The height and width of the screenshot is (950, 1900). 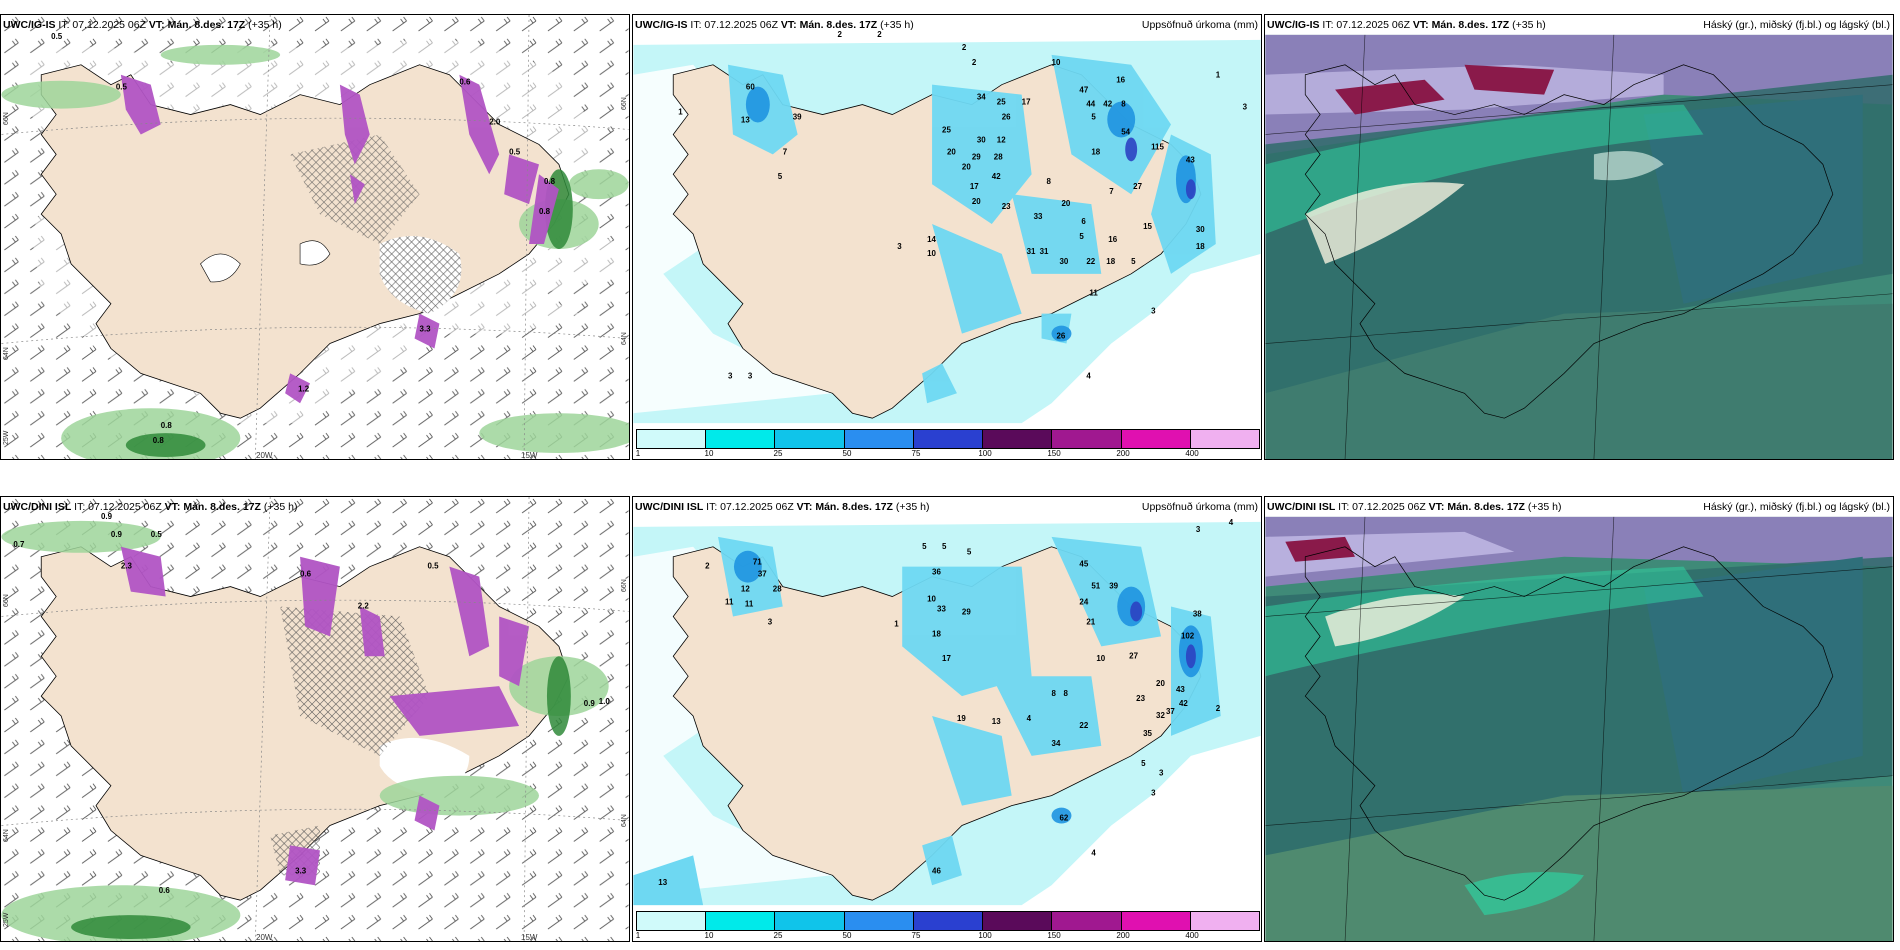 What do you see at coordinates (936, 572) in the screenshot?
I see `precip-value: 36` at bounding box center [936, 572].